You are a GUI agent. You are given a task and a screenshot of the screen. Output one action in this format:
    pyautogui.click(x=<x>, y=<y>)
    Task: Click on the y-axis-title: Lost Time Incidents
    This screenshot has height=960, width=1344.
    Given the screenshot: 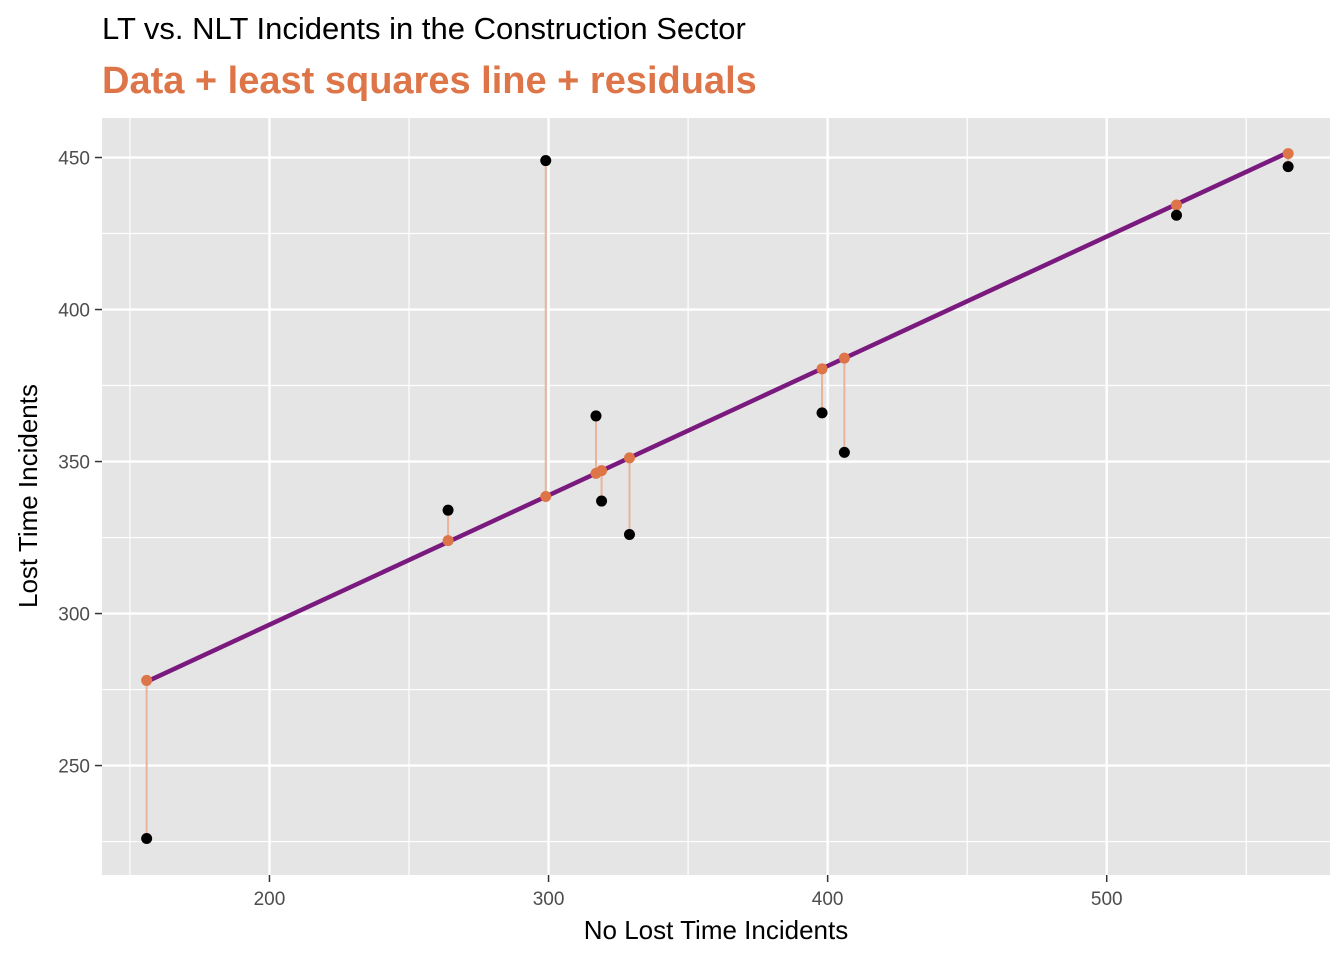 What is the action you would take?
    pyautogui.click(x=28, y=496)
    